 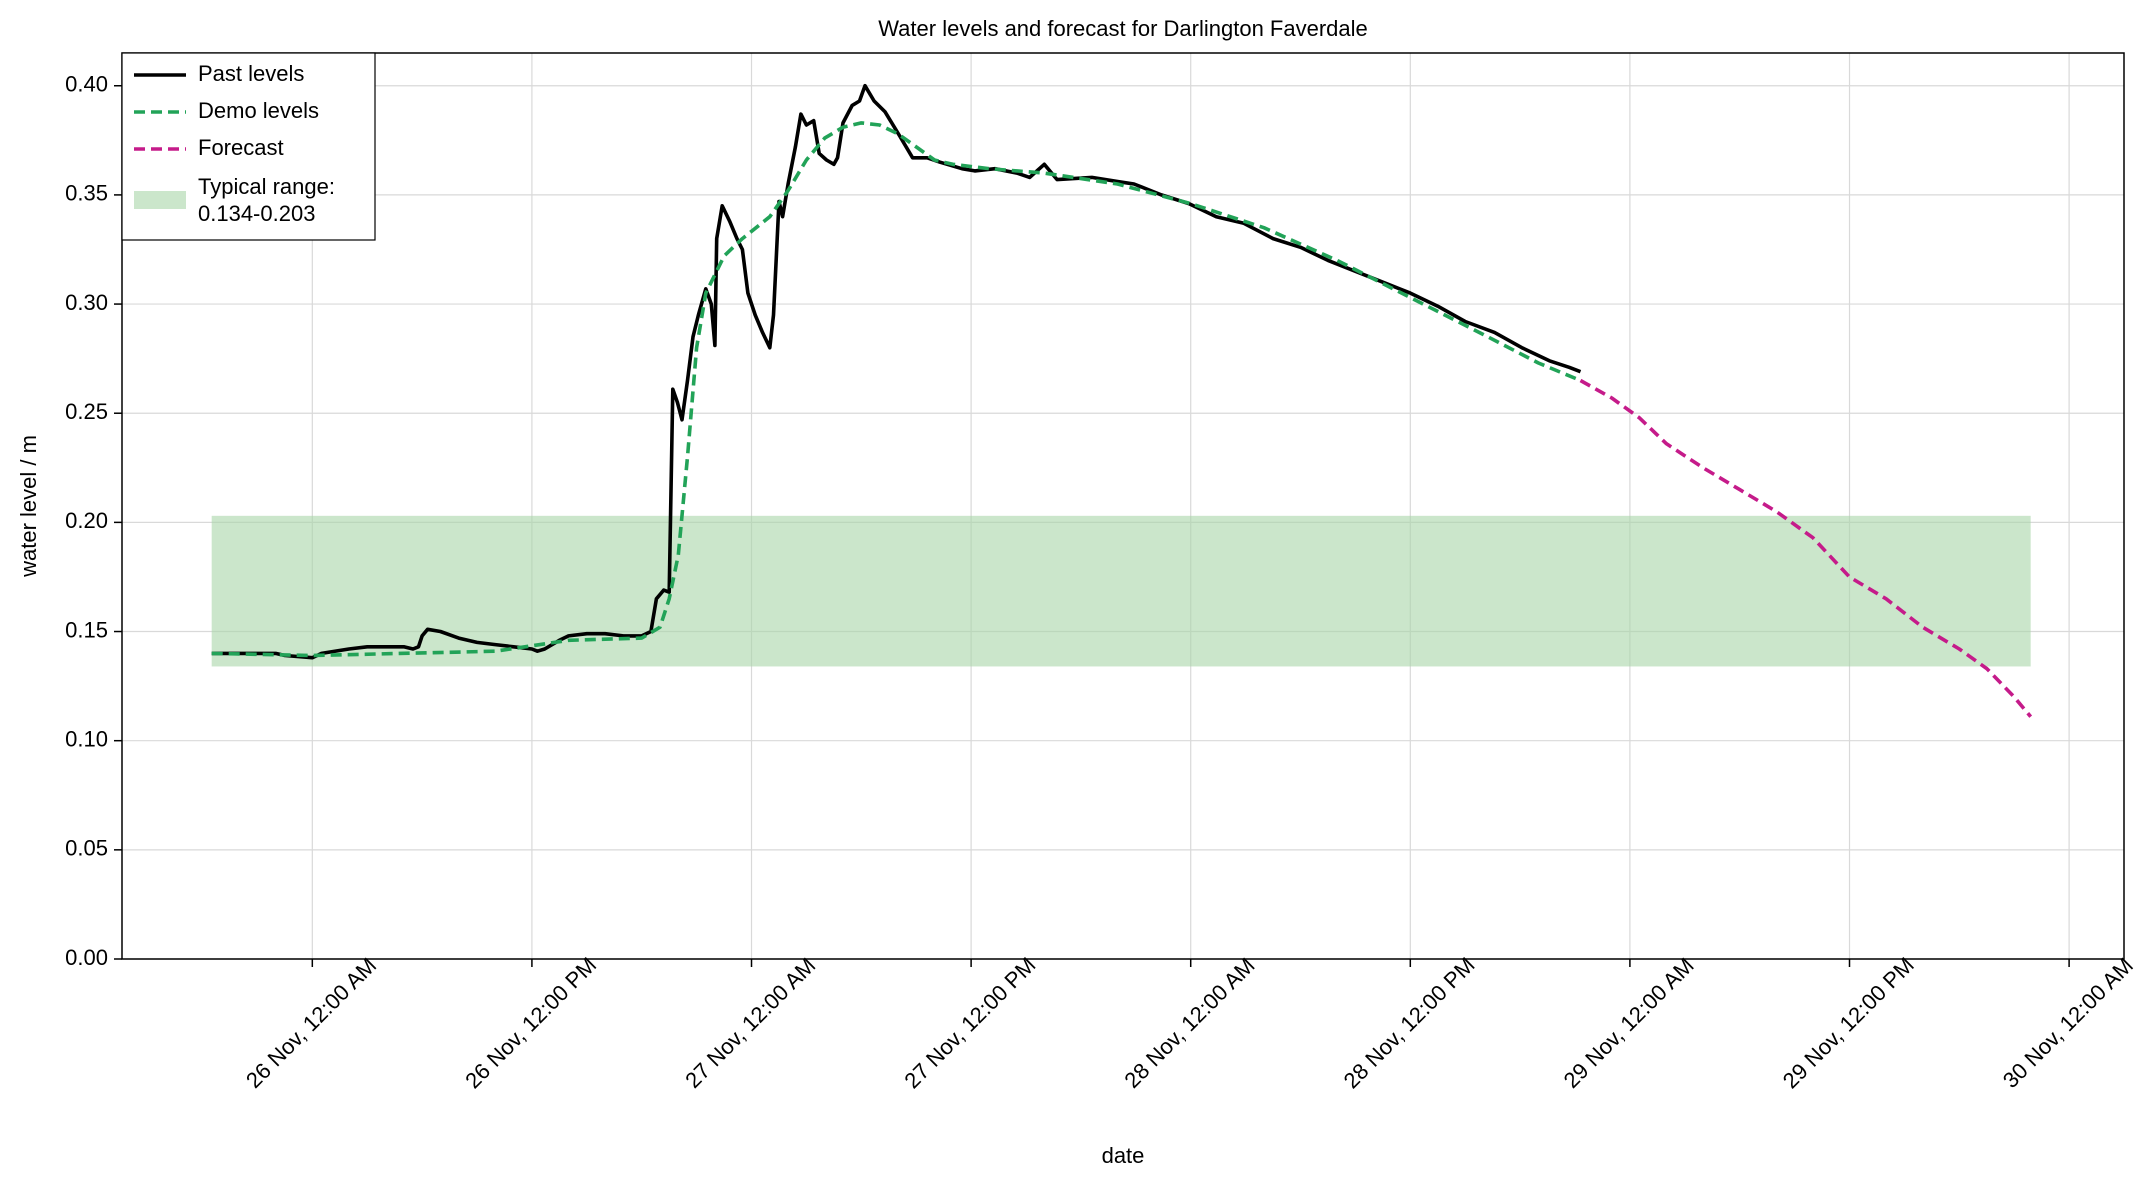 What do you see at coordinates (86, 848) in the screenshot?
I see `y-tick-label: 0.05` at bounding box center [86, 848].